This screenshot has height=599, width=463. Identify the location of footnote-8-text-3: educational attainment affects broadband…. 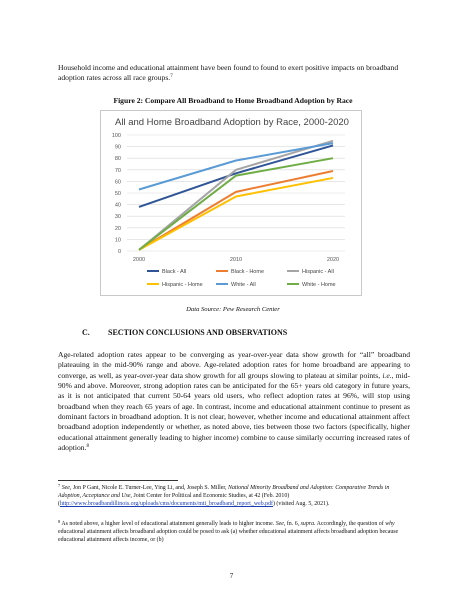
(228, 536).